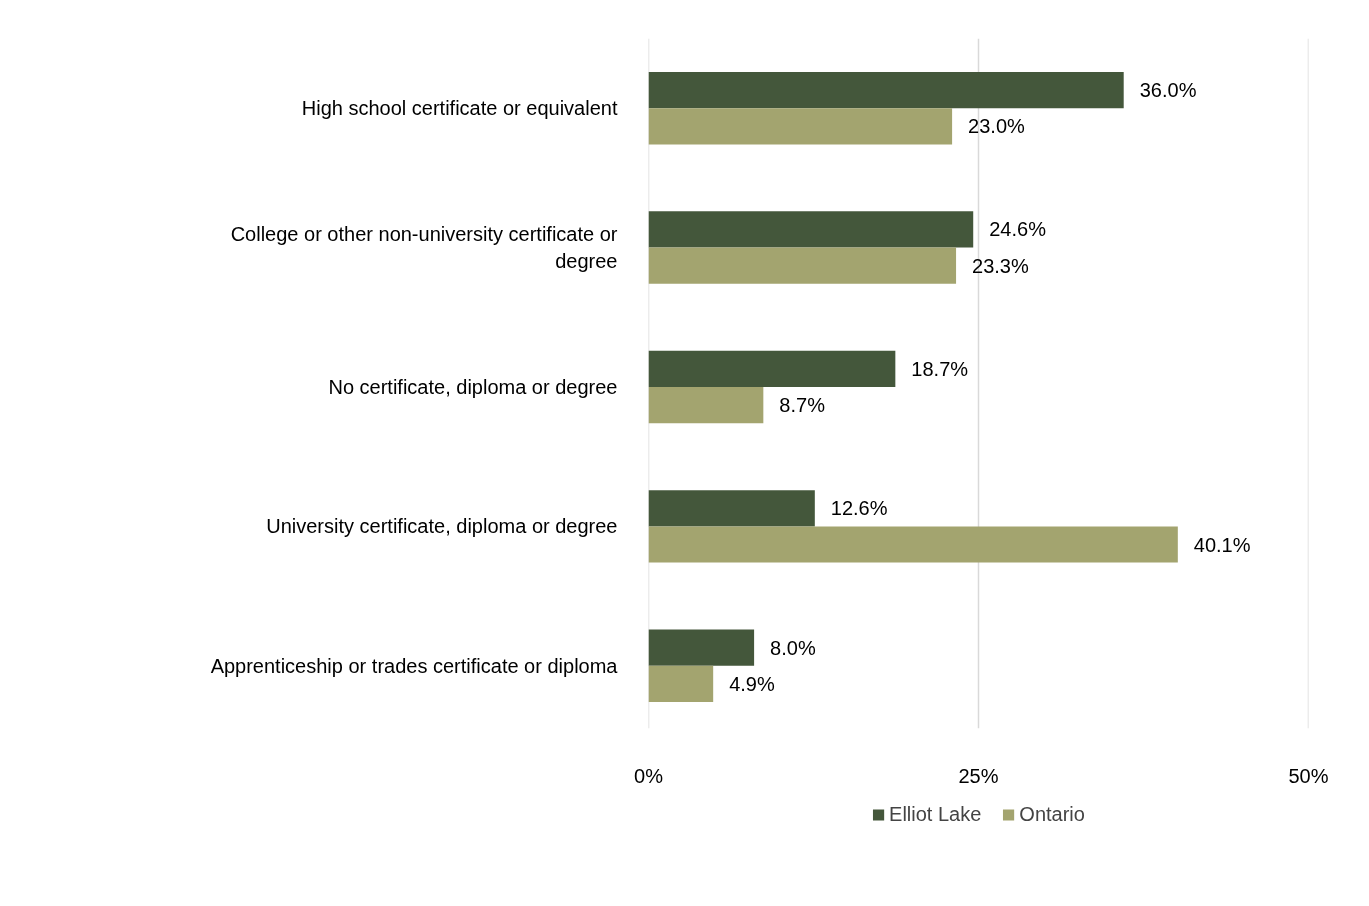  I want to click on y-tick-label: University certificate, diploma or degree, so click(442, 526).